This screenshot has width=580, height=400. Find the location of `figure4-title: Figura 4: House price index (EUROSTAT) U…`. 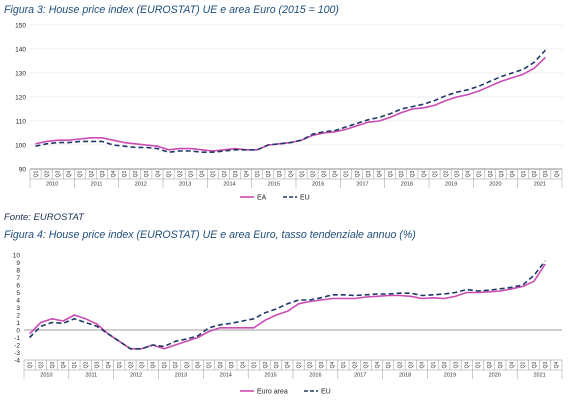

figure4-title: Figura 4: House price index (EUROSTAT) U… is located at coordinates (210, 235).